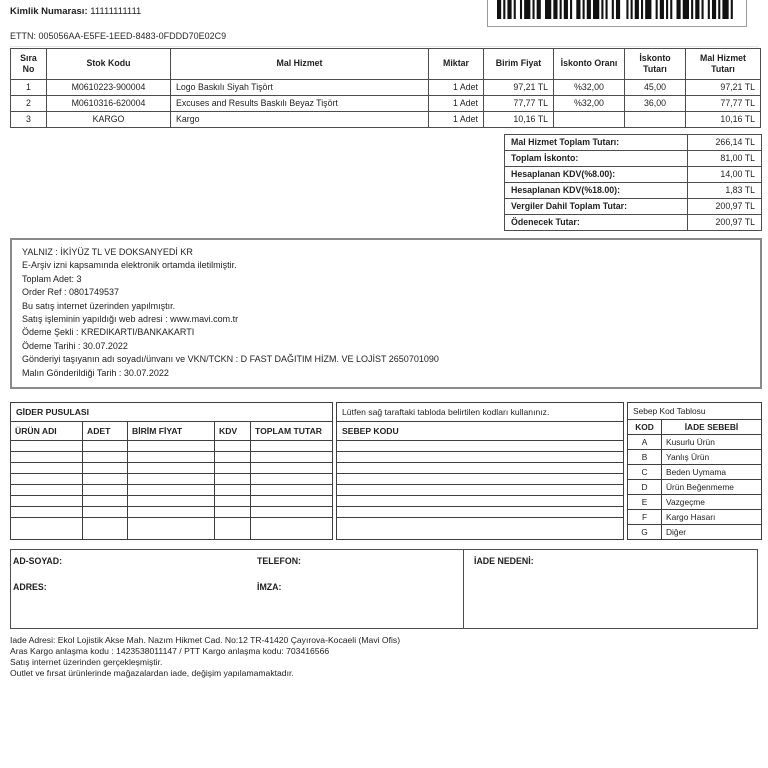 This screenshot has width=768, height=768. I want to click on phone-signature-column: TELEFON: İMZA:, so click(359, 592).